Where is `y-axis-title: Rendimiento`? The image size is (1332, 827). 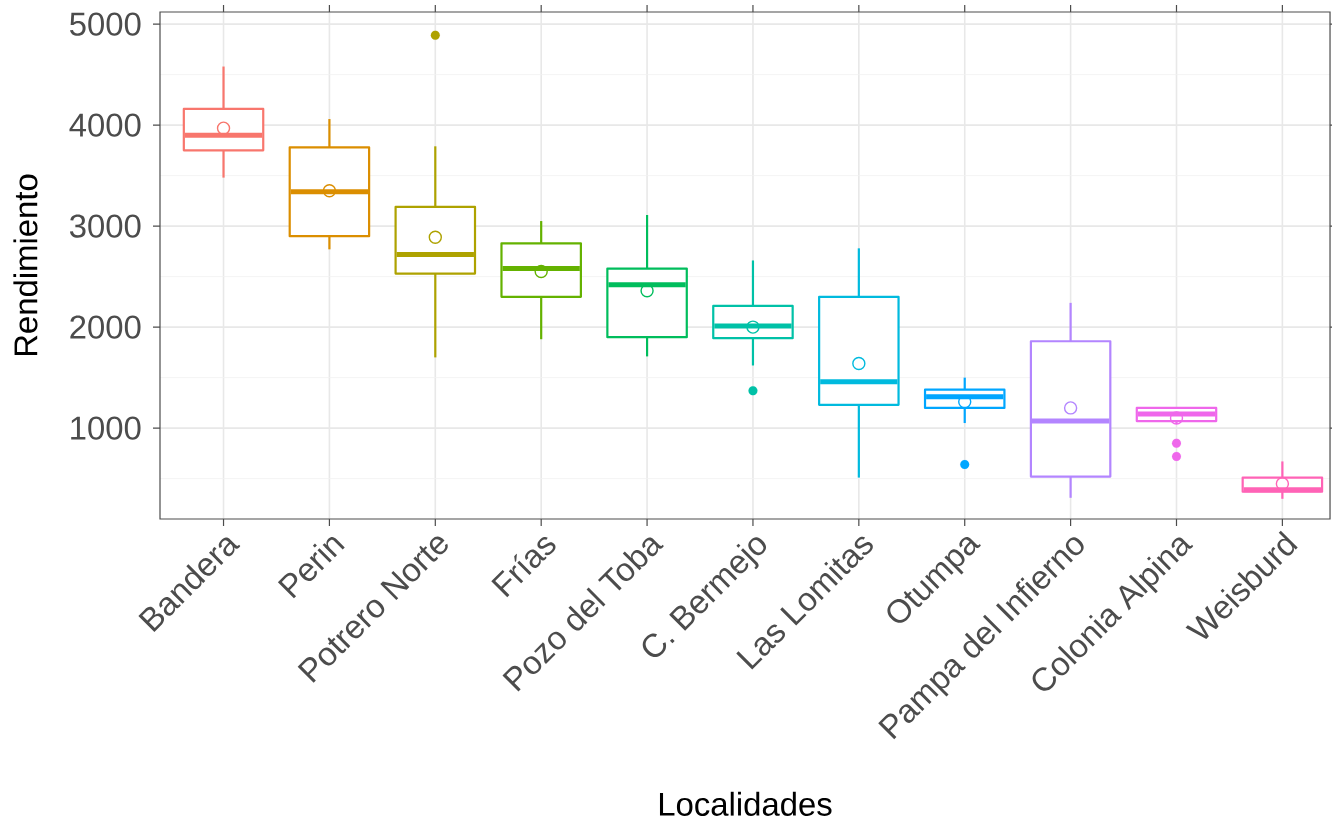
y-axis-title: Rendimiento is located at coordinates (25, 265).